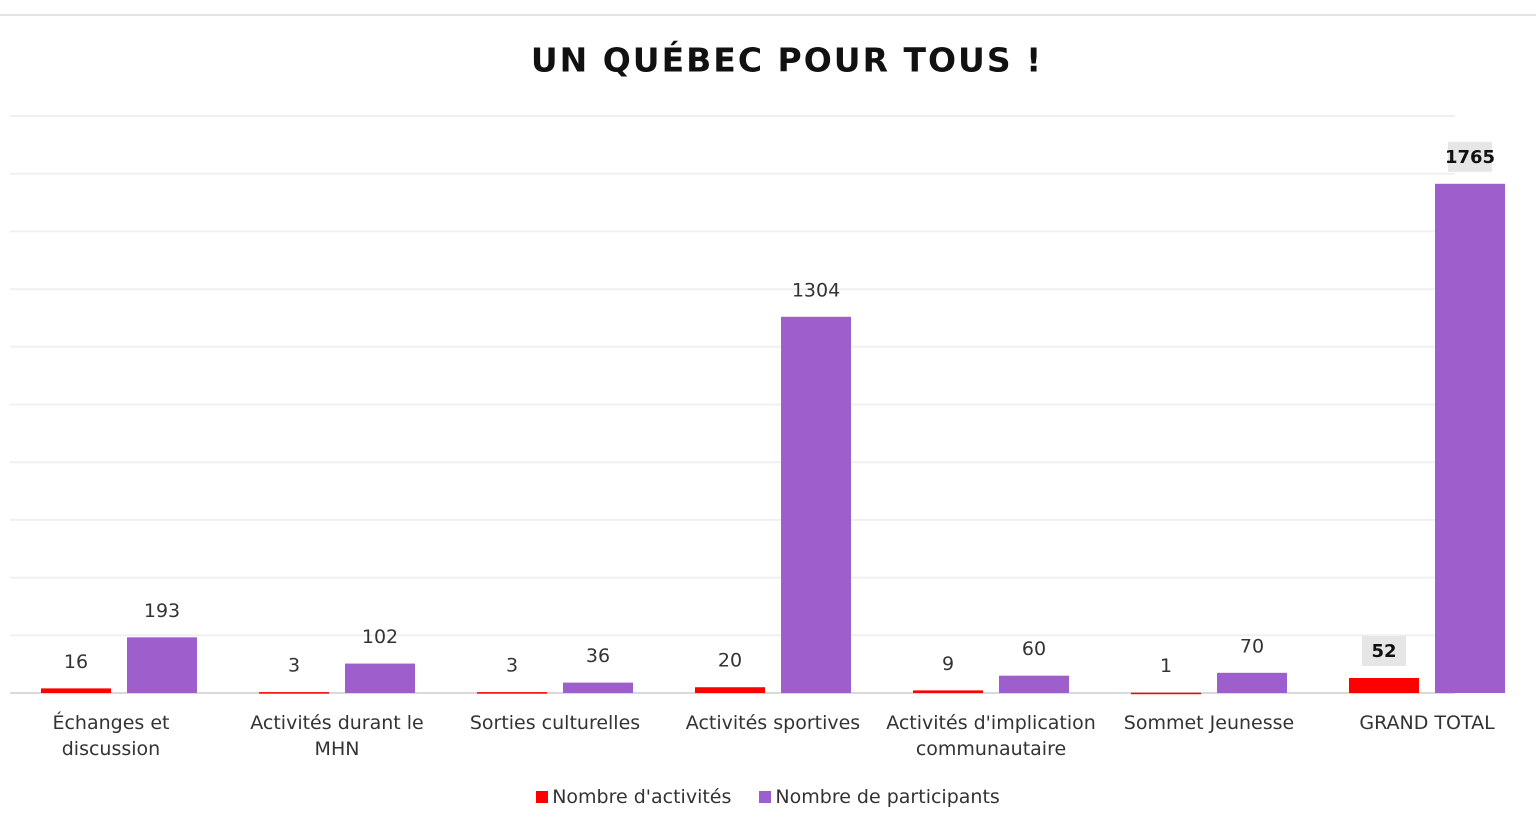 The width and height of the screenshot is (1536, 827). I want to click on x-tick-label: Sommet Jeunesse, so click(1209, 723).